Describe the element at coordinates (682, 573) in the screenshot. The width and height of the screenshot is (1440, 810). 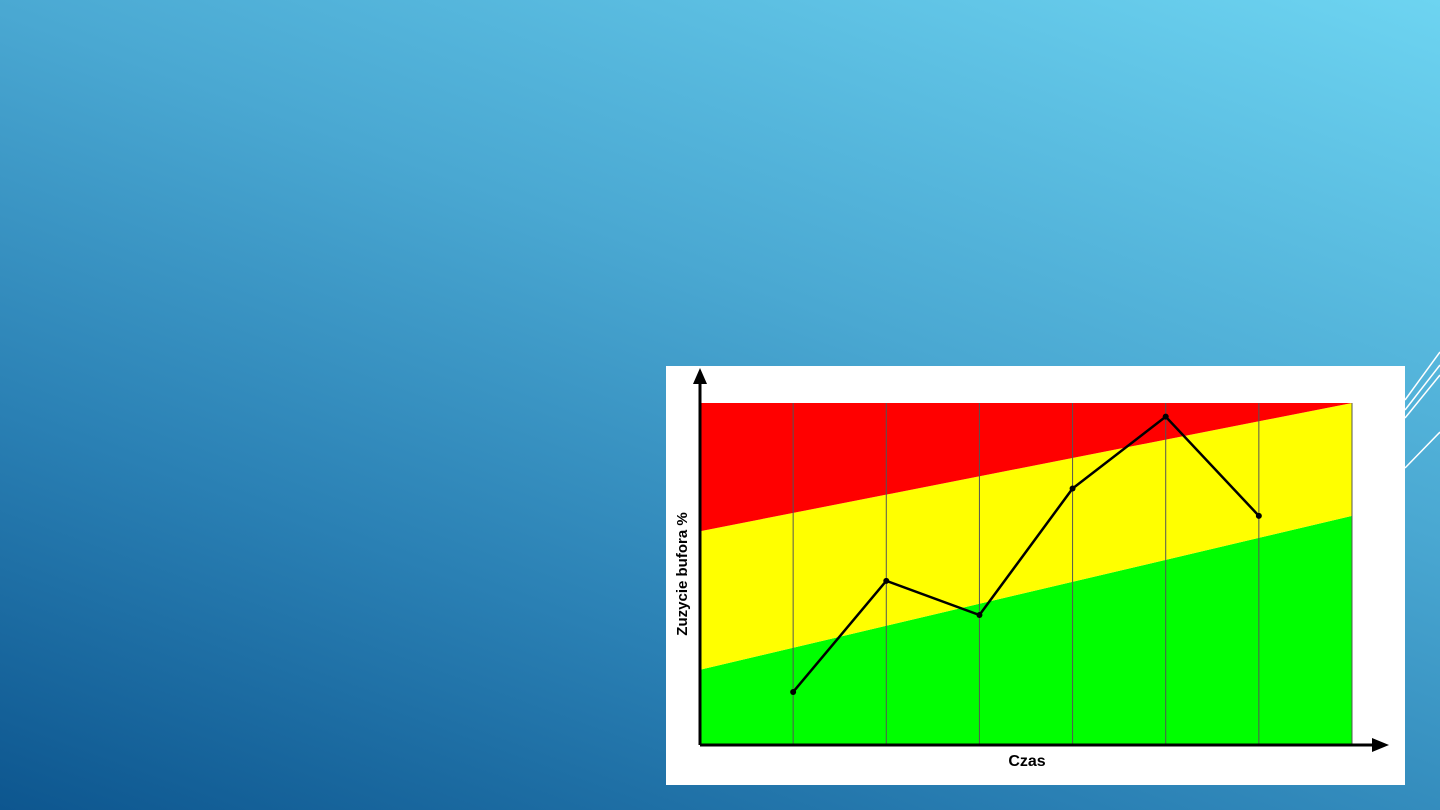
I see `y-axis-label: Zuzycie bufora %` at that location.